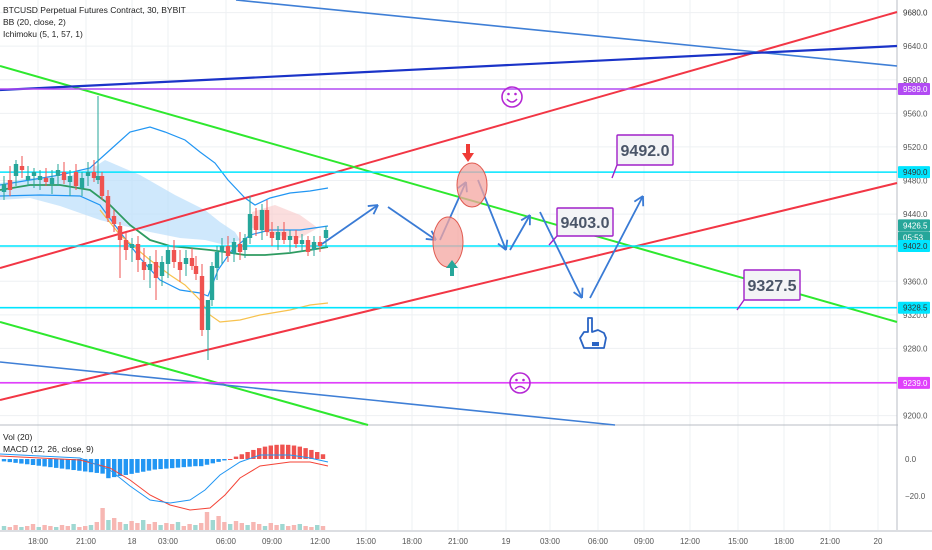 The width and height of the screenshot is (932, 550). I want to click on time-axis-tick-label: 21:00, so click(458, 541).